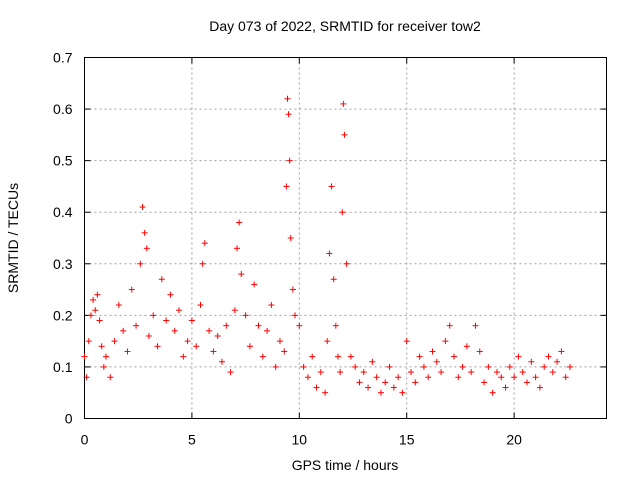 The image size is (640, 480). What do you see at coordinates (63, 58) in the screenshot?
I see `y-tick-label: 0.7` at bounding box center [63, 58].